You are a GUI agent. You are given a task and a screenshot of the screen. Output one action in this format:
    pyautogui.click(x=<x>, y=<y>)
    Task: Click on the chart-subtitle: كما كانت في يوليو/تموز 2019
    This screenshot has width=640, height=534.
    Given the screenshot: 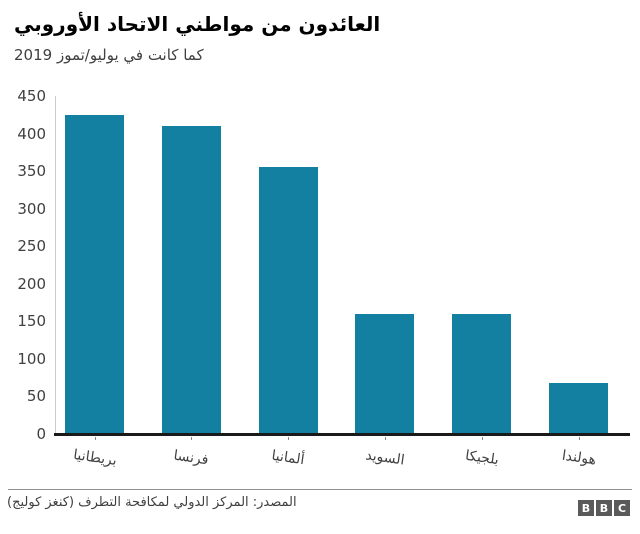 What is the action you would take?
    pyautogui.click(x=109, y=55)
    